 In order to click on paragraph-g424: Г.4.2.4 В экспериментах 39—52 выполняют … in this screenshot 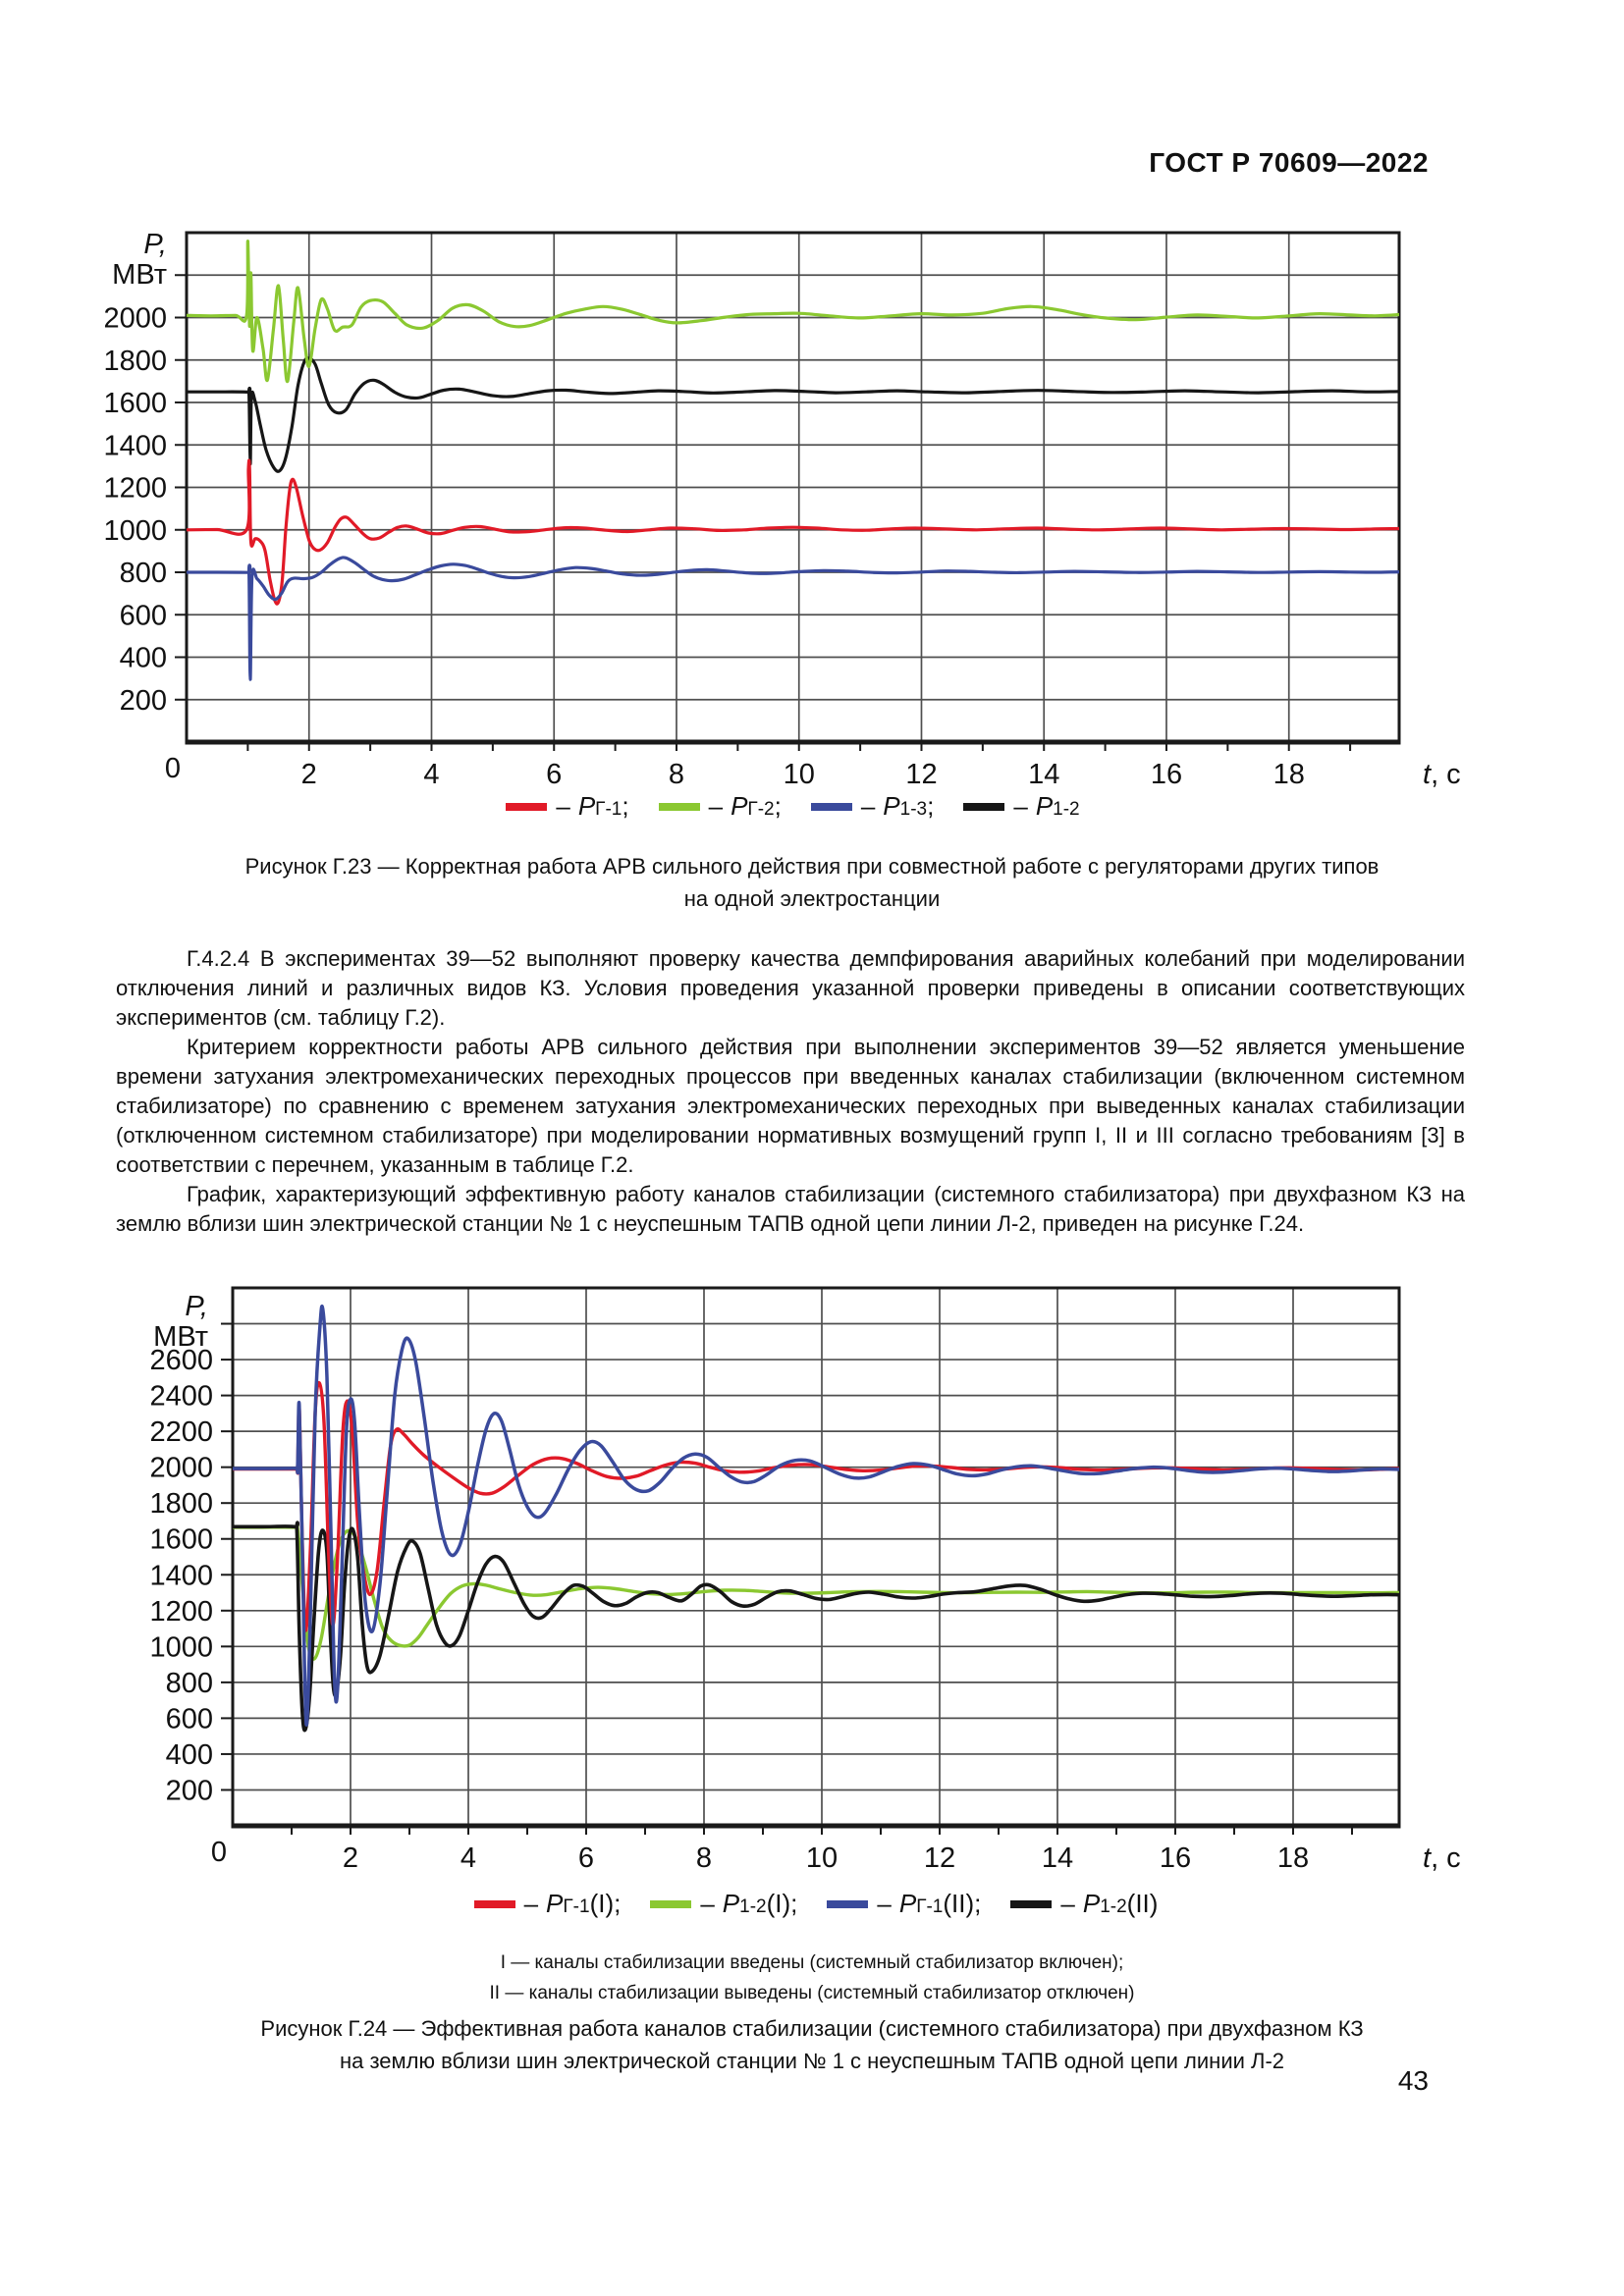, I will do `click(790, 988)`.